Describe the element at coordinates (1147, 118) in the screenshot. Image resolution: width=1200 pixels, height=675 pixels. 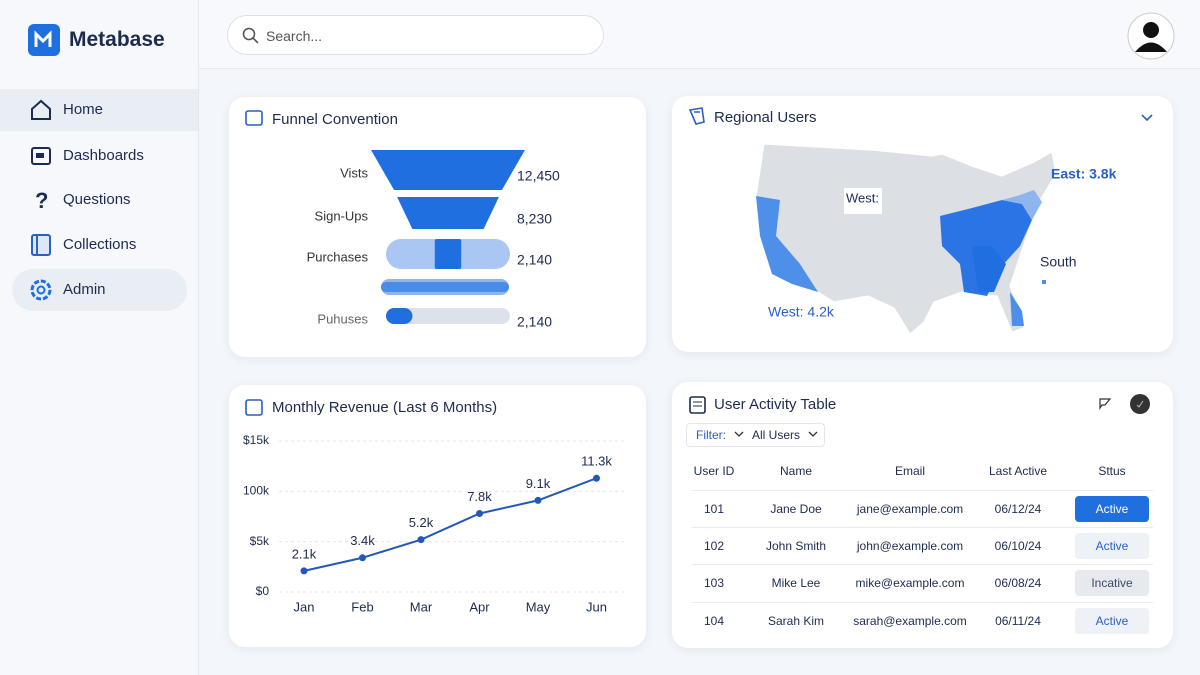
I see `dropdown-icon` at that location.